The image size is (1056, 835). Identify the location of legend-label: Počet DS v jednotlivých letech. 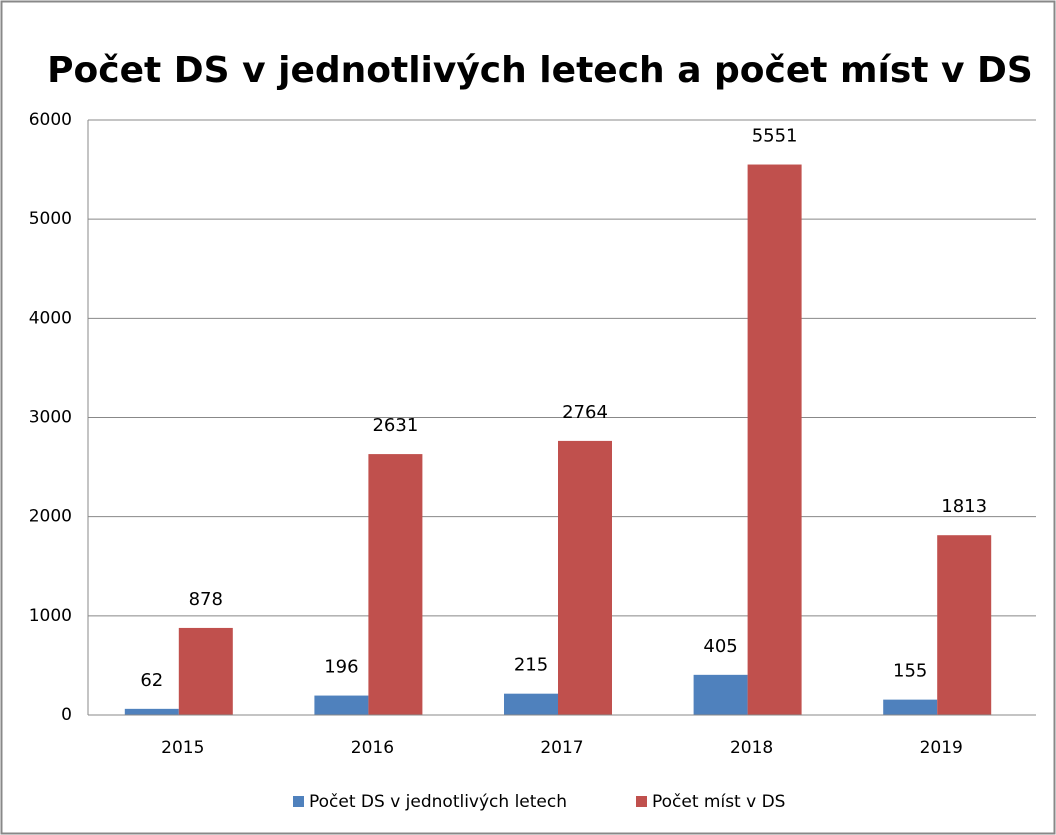
(438, 802).